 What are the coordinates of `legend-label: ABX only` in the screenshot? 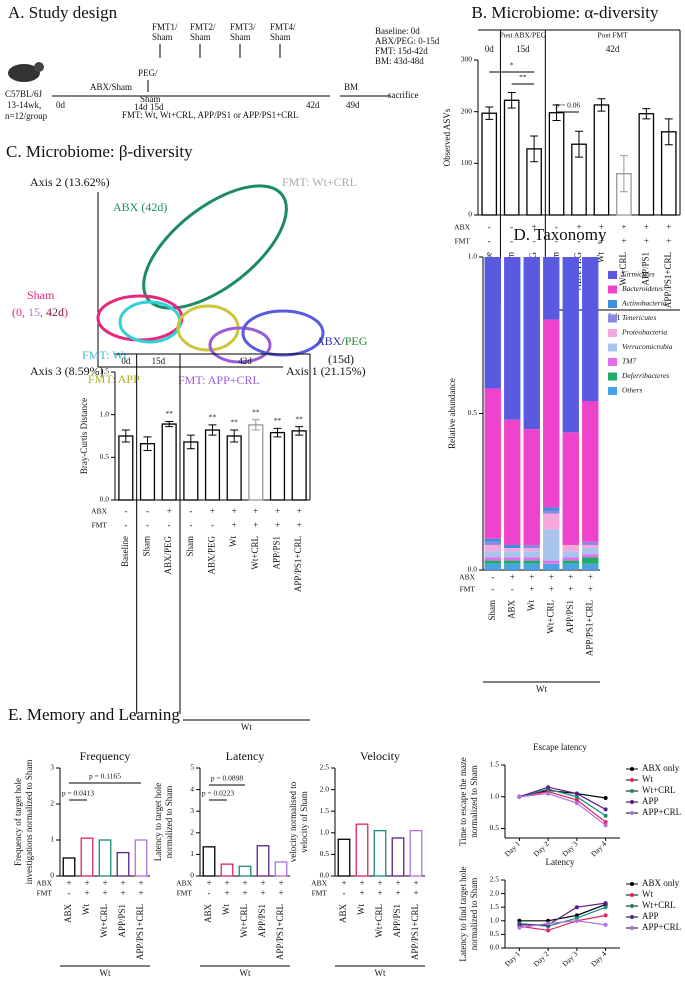 It's located at (661, 768).